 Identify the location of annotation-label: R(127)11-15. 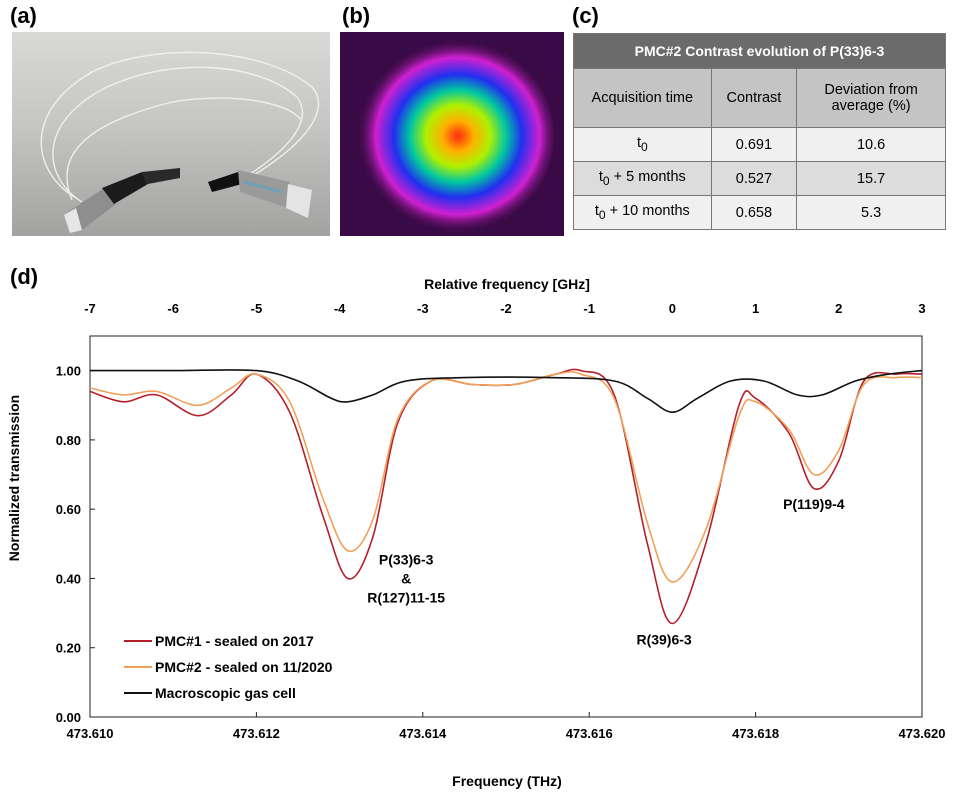
(406, 598).